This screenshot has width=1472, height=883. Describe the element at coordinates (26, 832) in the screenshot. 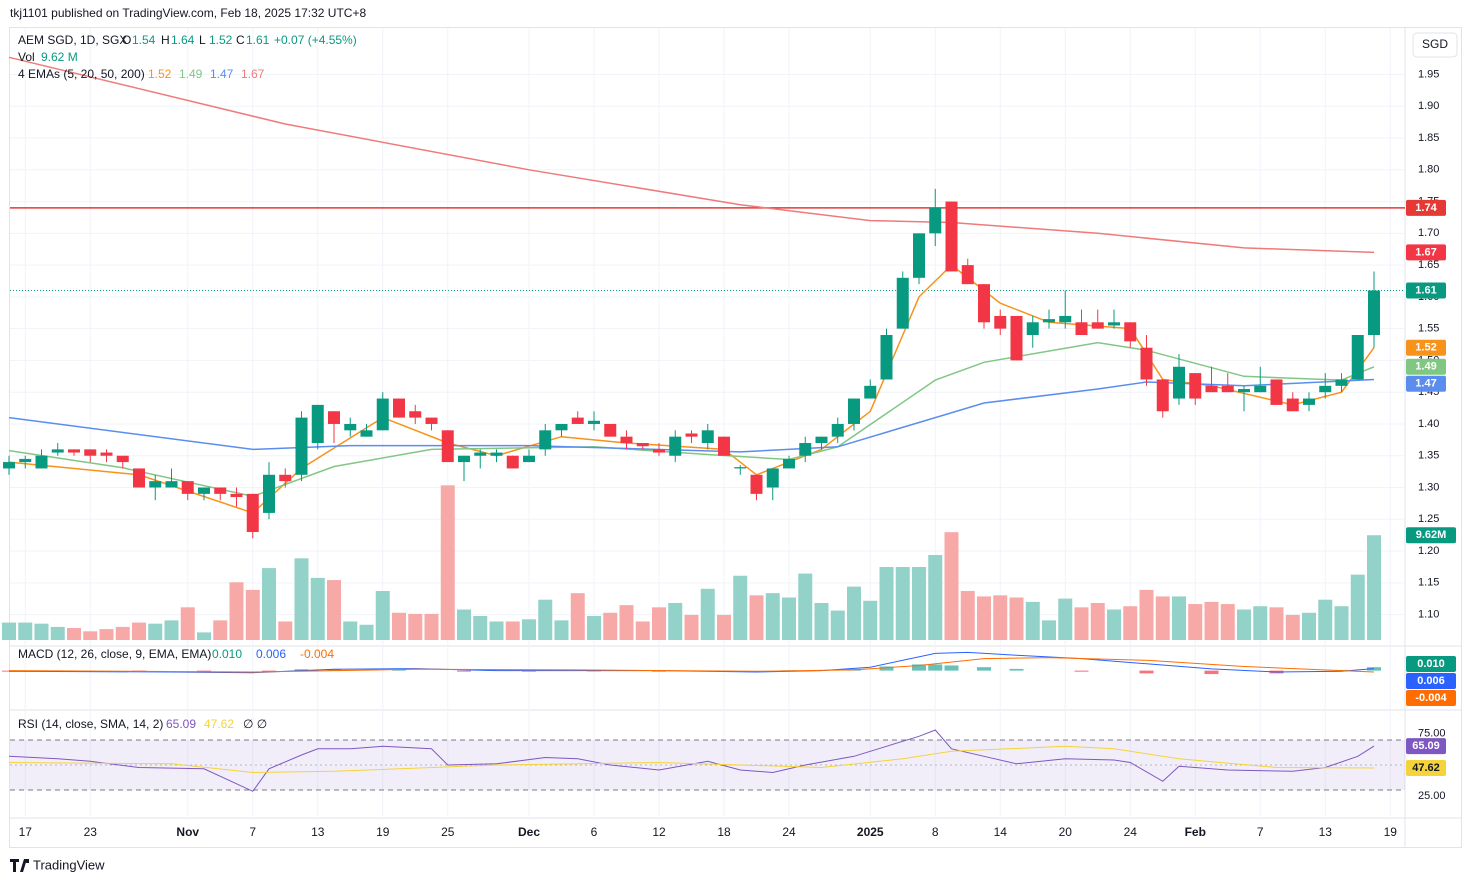

I see `time-tick-label: 17` at that location.